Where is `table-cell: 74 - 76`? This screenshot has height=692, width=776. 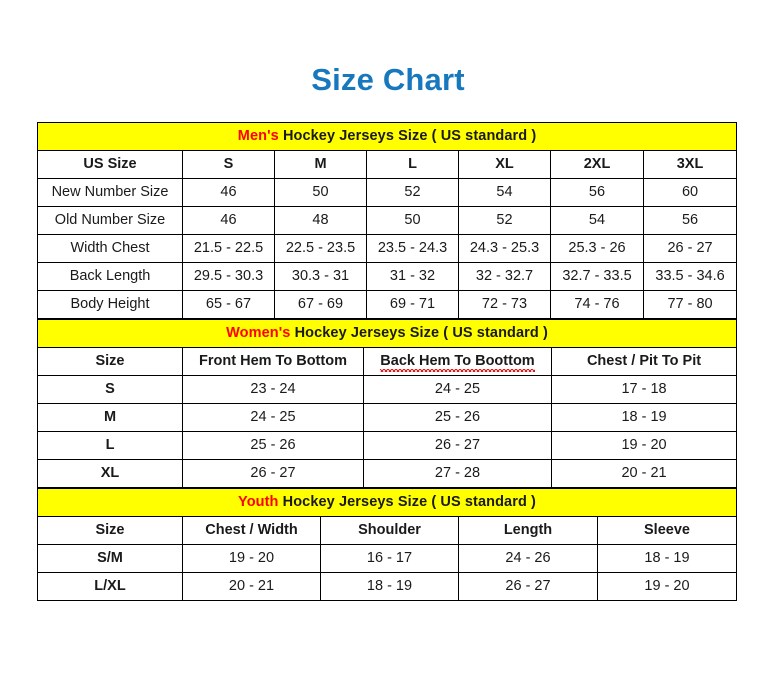 table-cell: 74 - 76 is located at coordinates (597, 304).